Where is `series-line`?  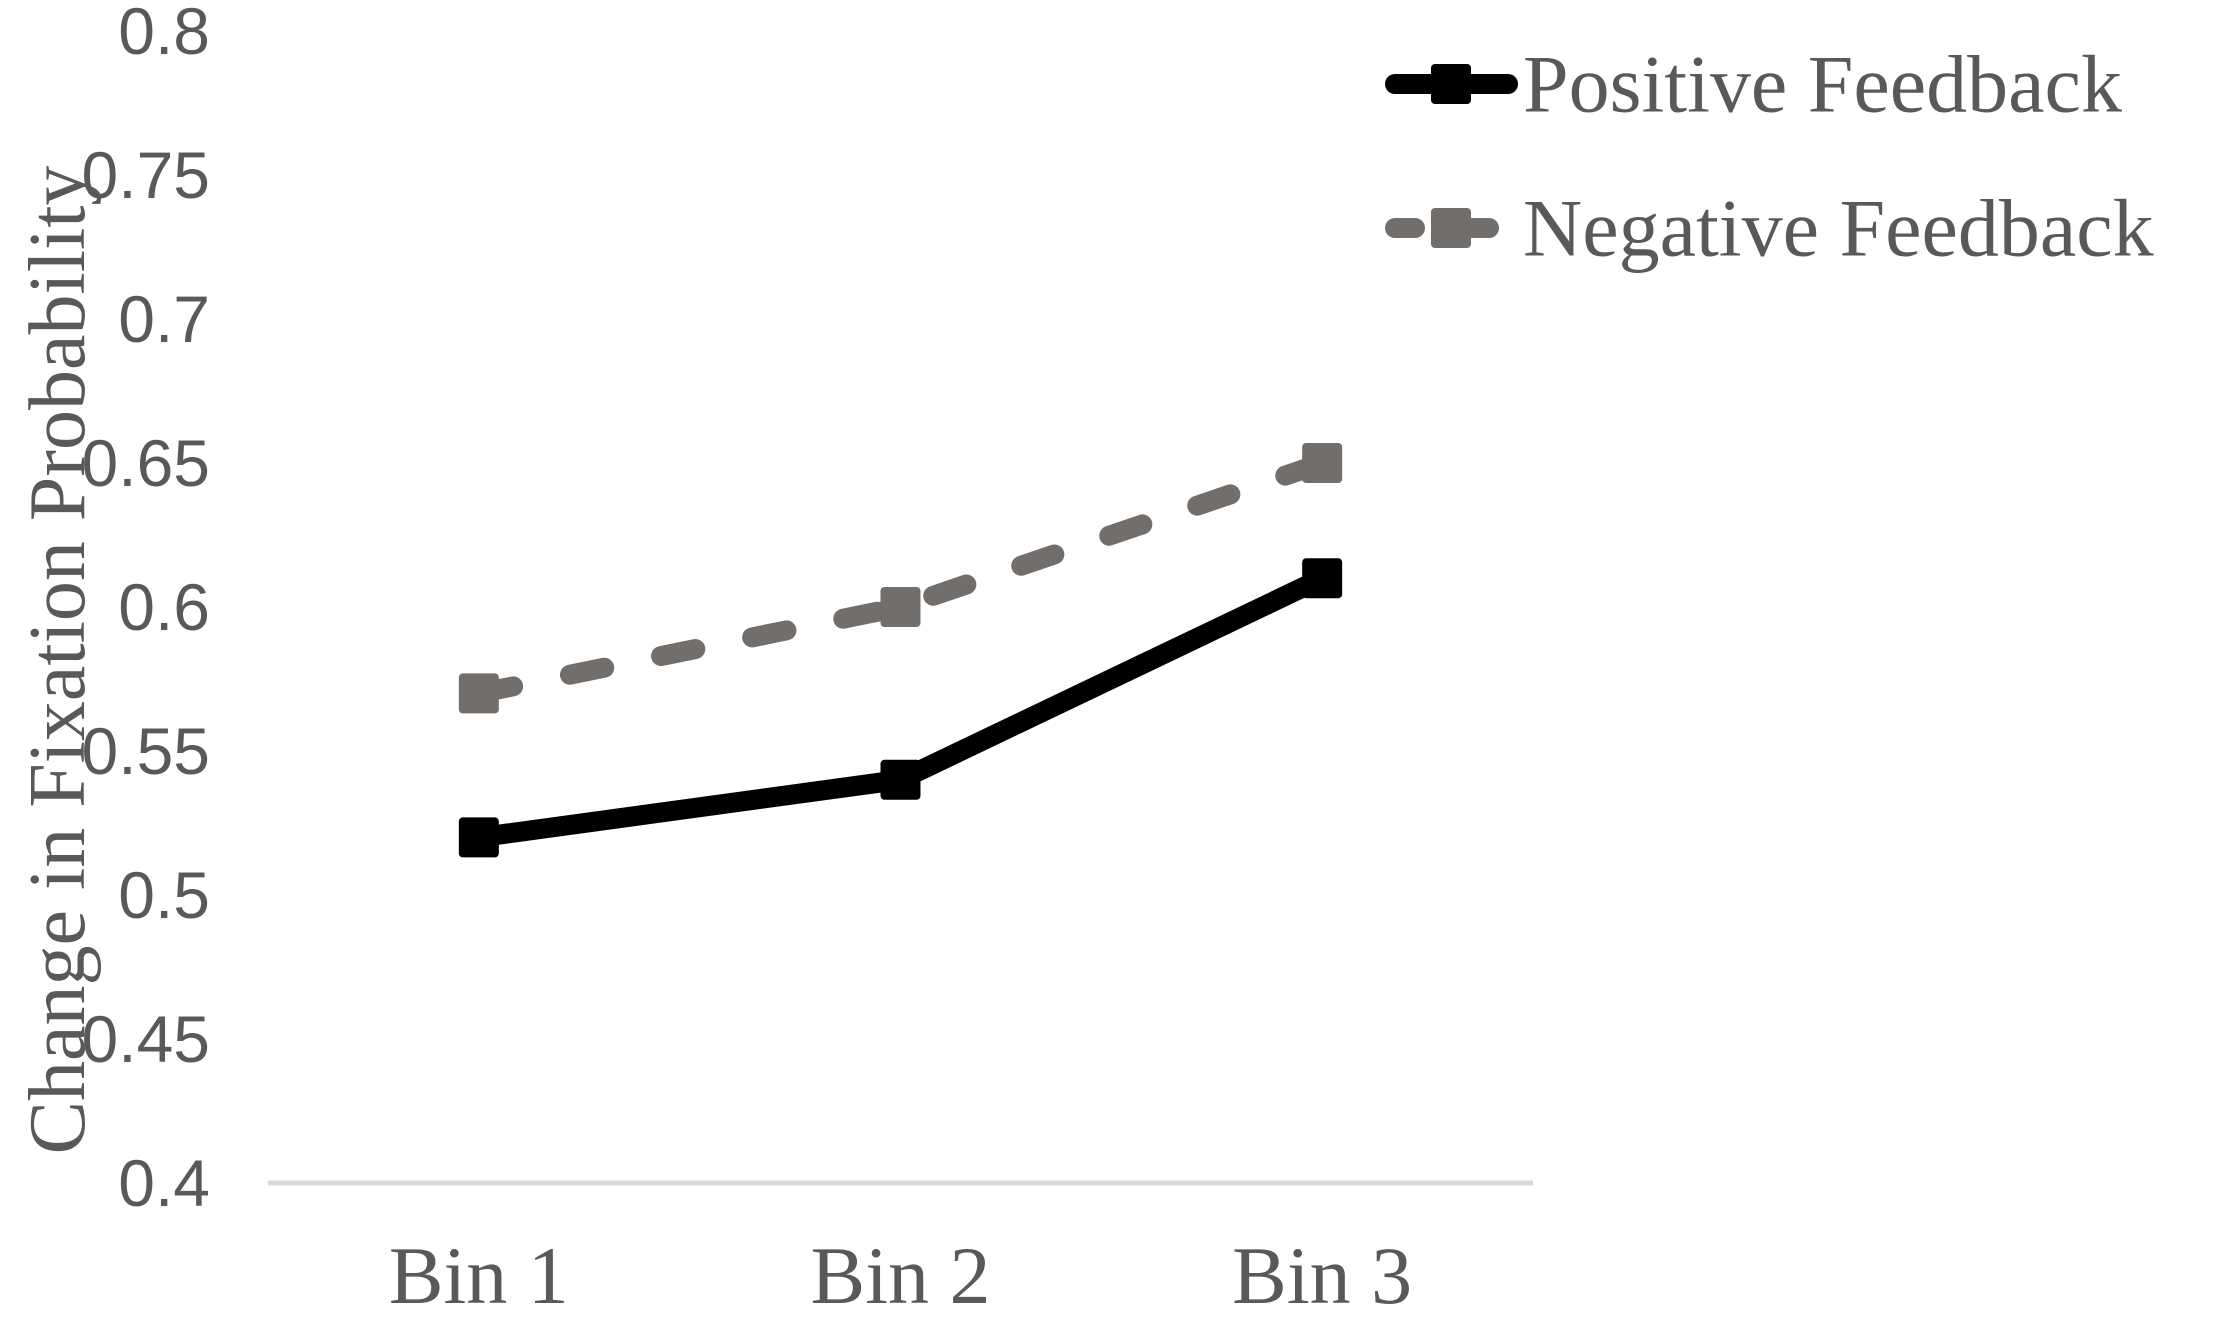
series-line is located at coordinates (900, 578).